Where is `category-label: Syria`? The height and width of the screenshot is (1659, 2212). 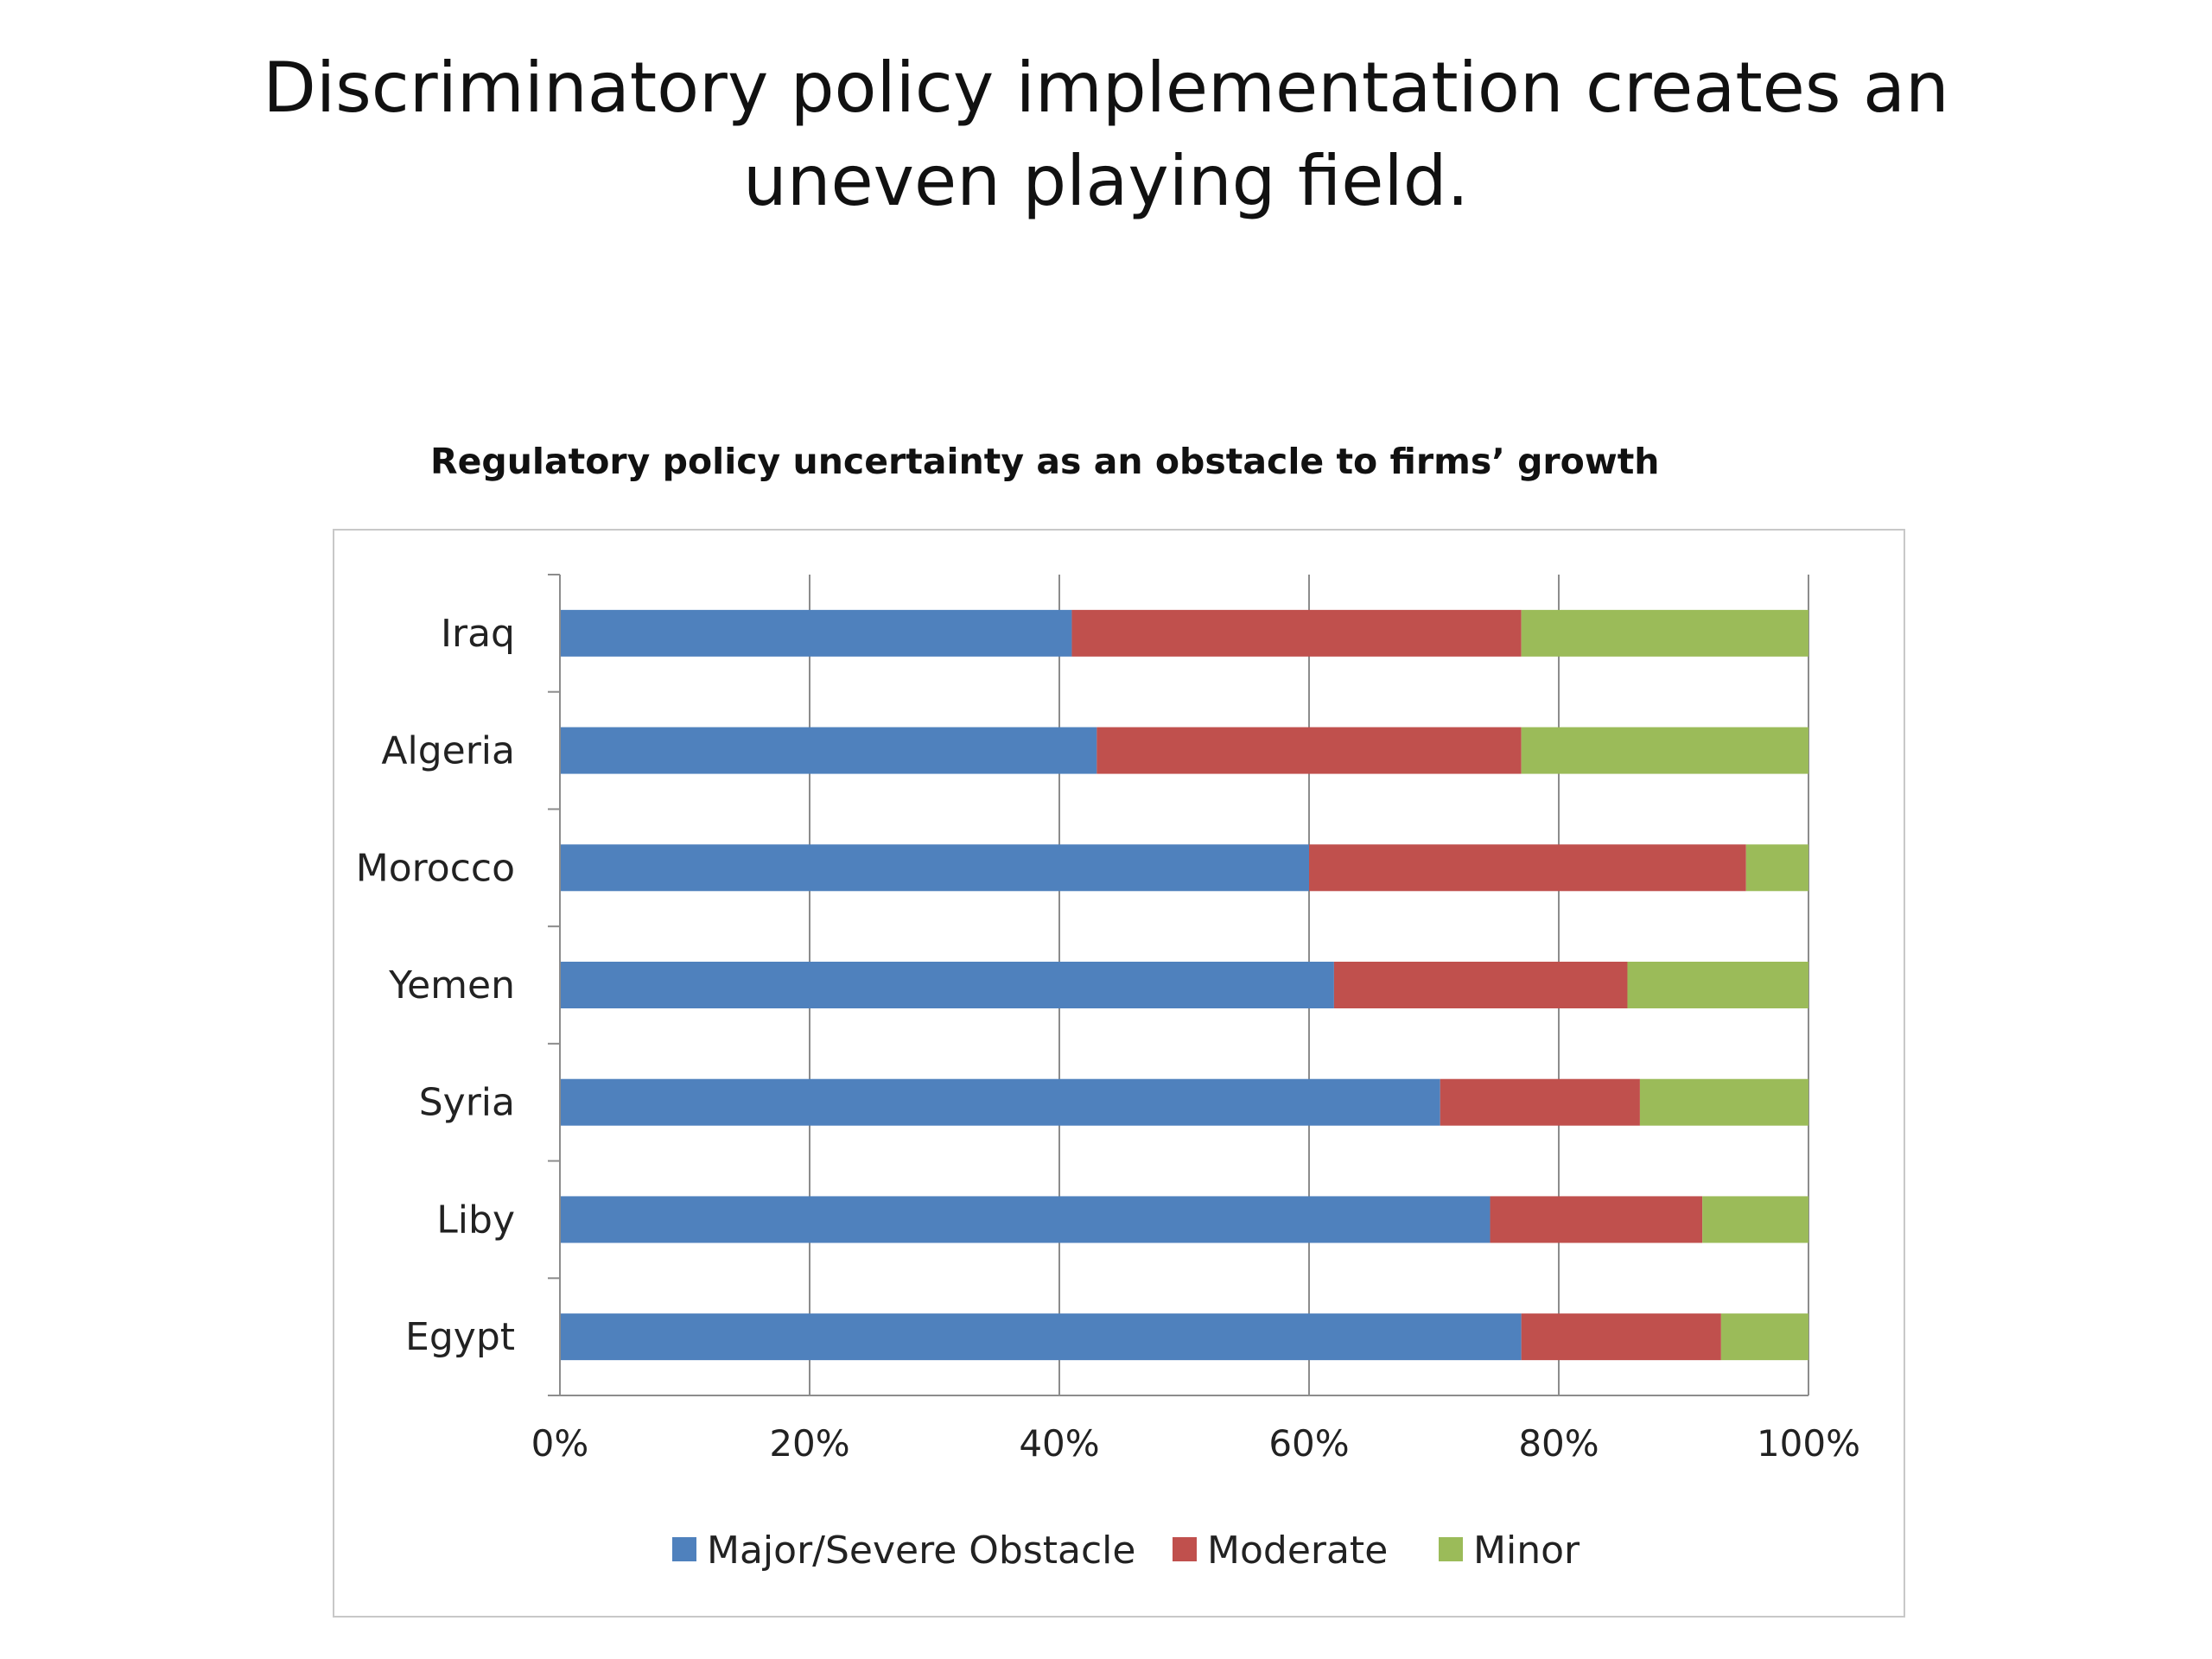 category-label: Syria is located at coordinates (467, 1103).